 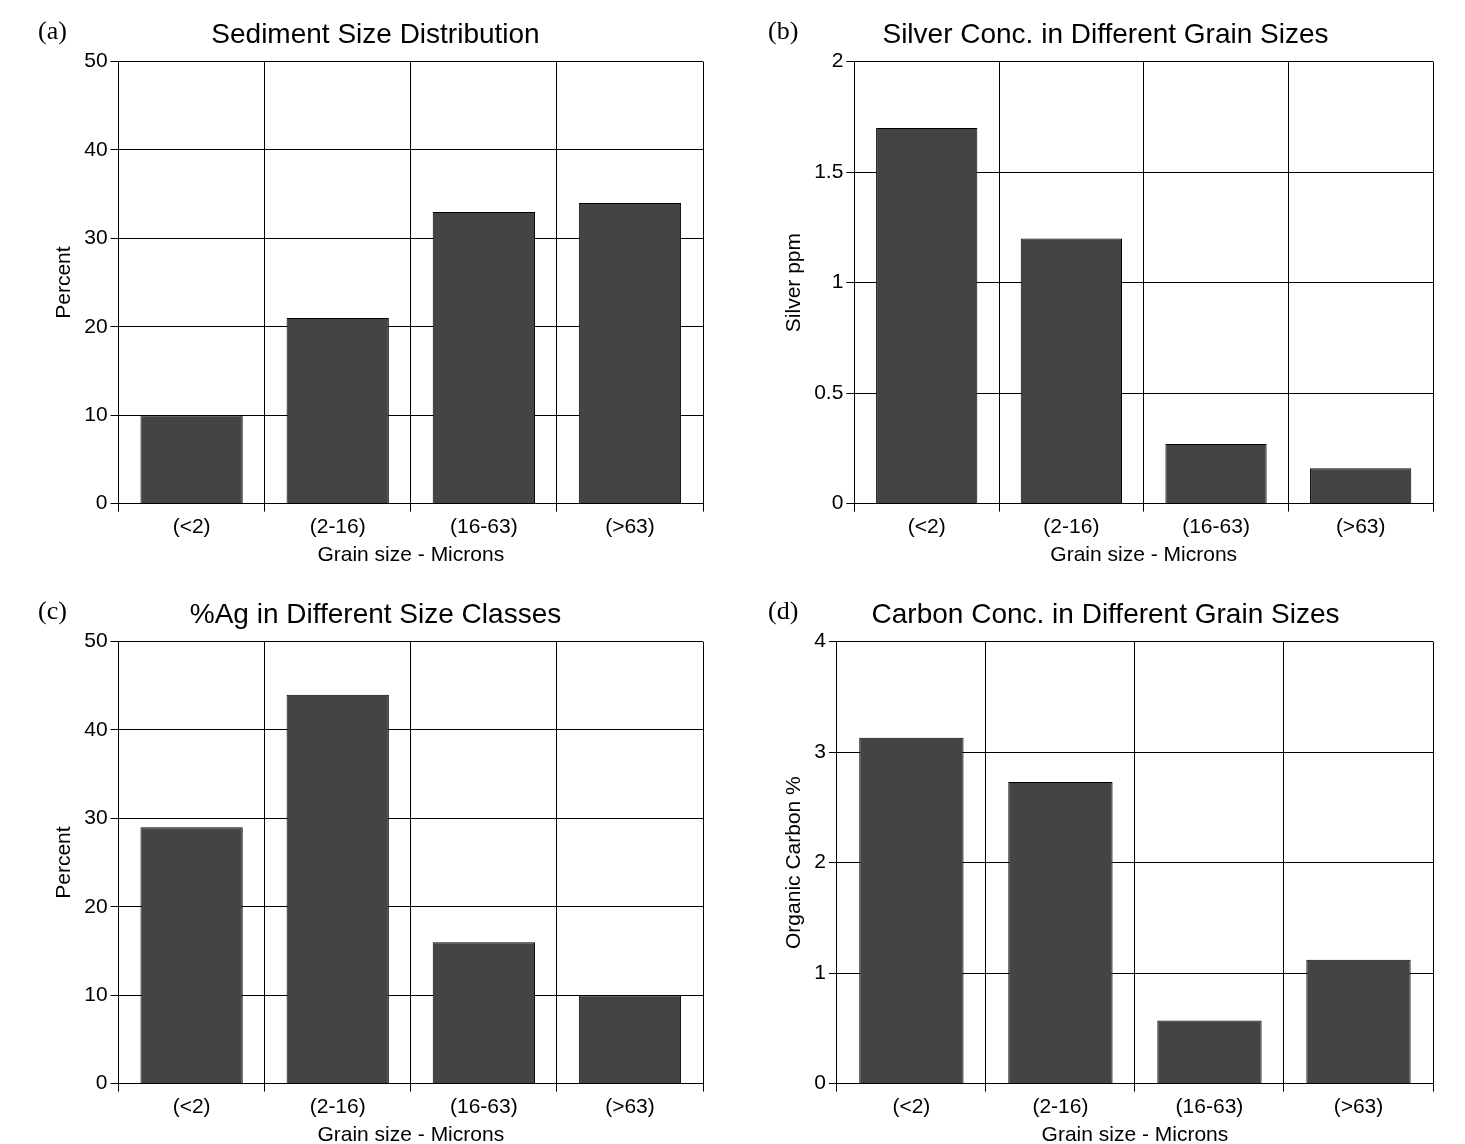 What do you see at coordinates (1105, 613) in the screenshot?
I see `chart-title: Carbon Conc. in Different Grain Sizes` at bounding box center [1105, 613].